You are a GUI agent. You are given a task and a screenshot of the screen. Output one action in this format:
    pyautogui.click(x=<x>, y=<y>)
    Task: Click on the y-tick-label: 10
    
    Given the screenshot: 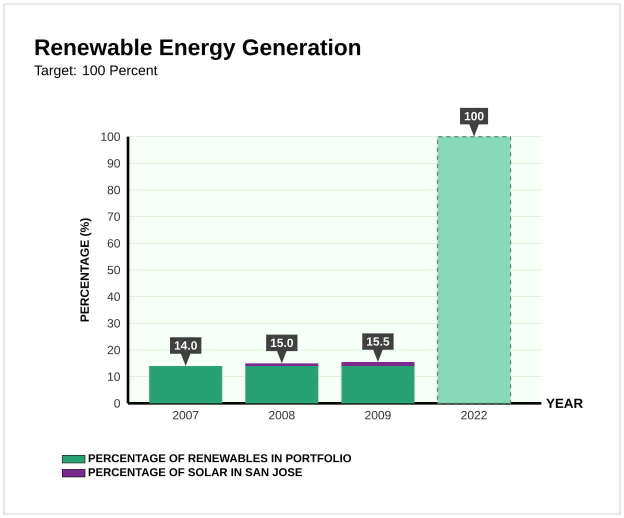 What is the action you would take?
    pyautogui.click(x=114, y=376)
    